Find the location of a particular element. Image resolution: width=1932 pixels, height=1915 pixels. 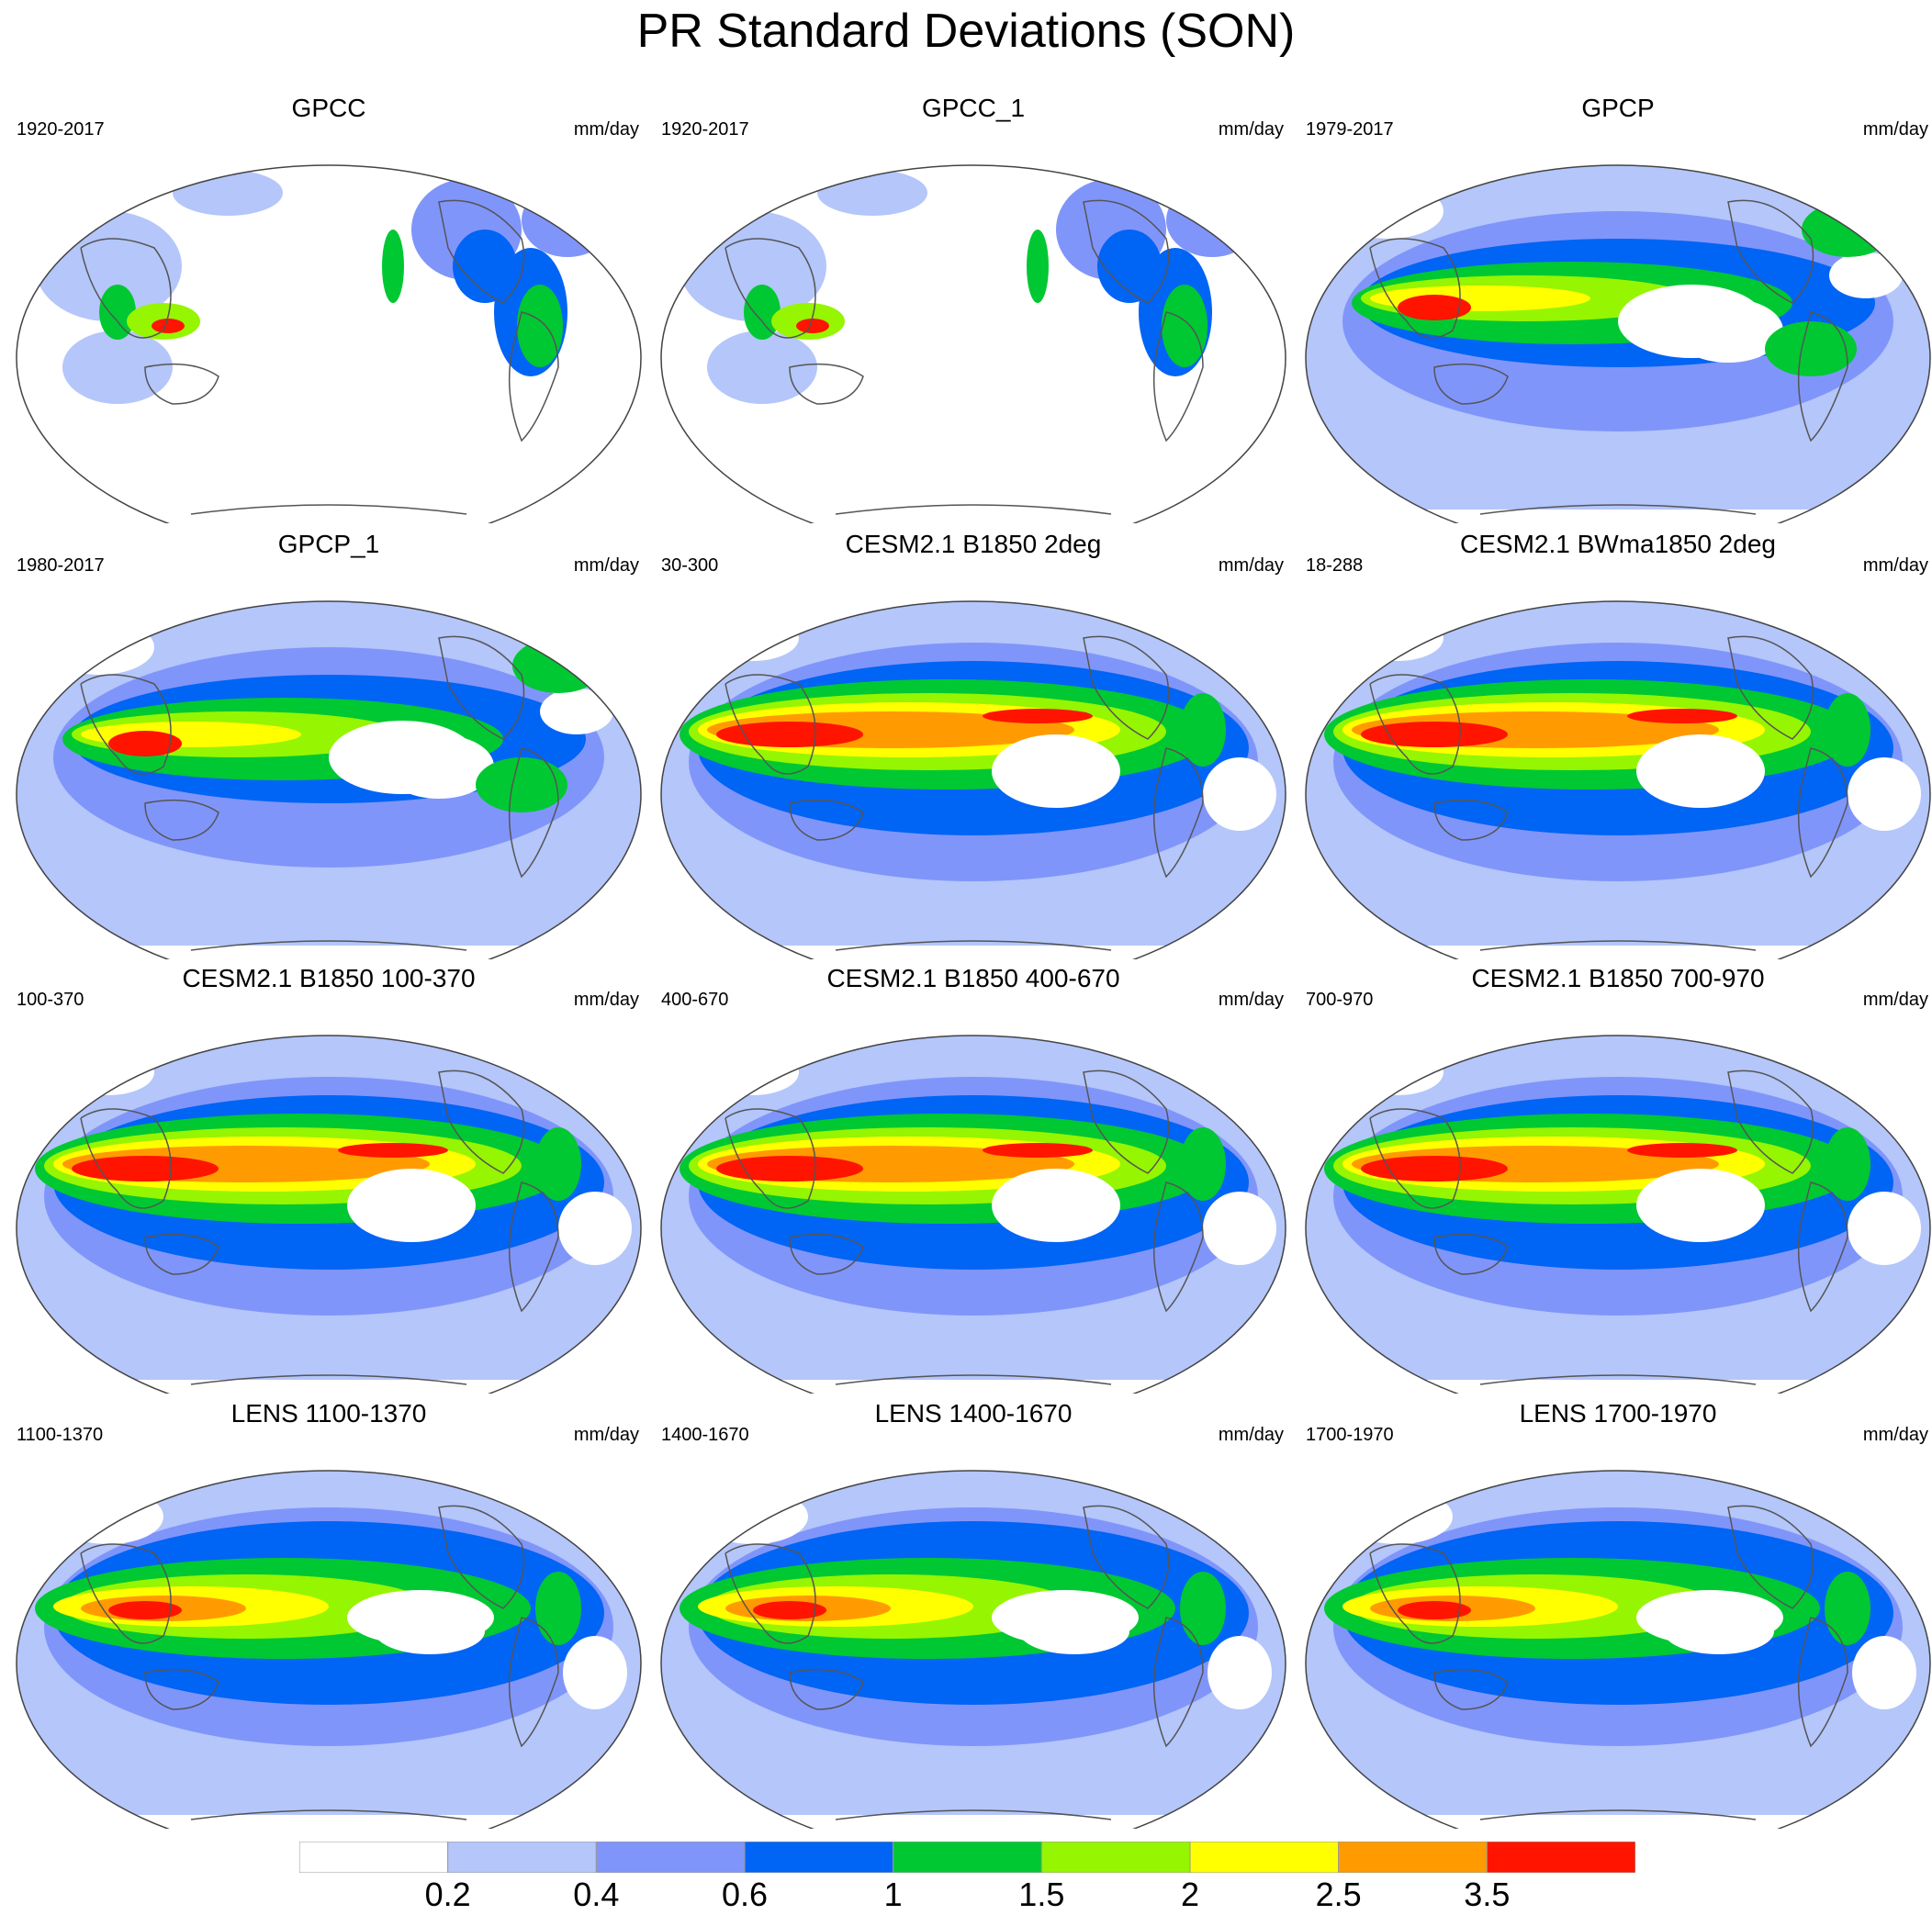

panel-period: 1100-1370 is located at coordinates (61, 1435).